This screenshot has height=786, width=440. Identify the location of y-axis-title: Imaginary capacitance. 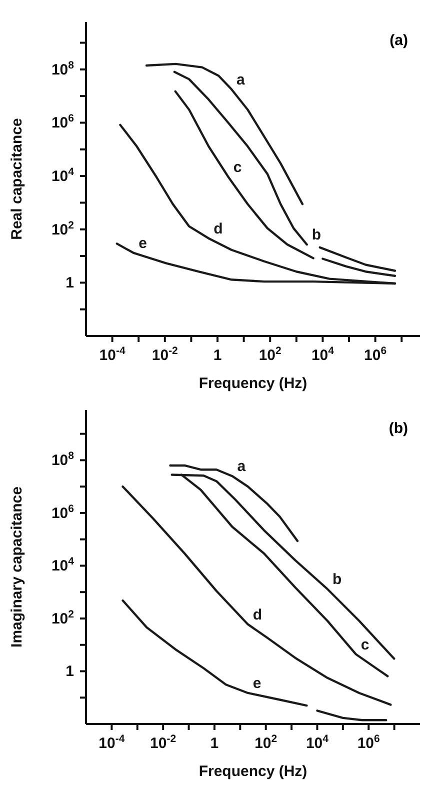
(17, 567).